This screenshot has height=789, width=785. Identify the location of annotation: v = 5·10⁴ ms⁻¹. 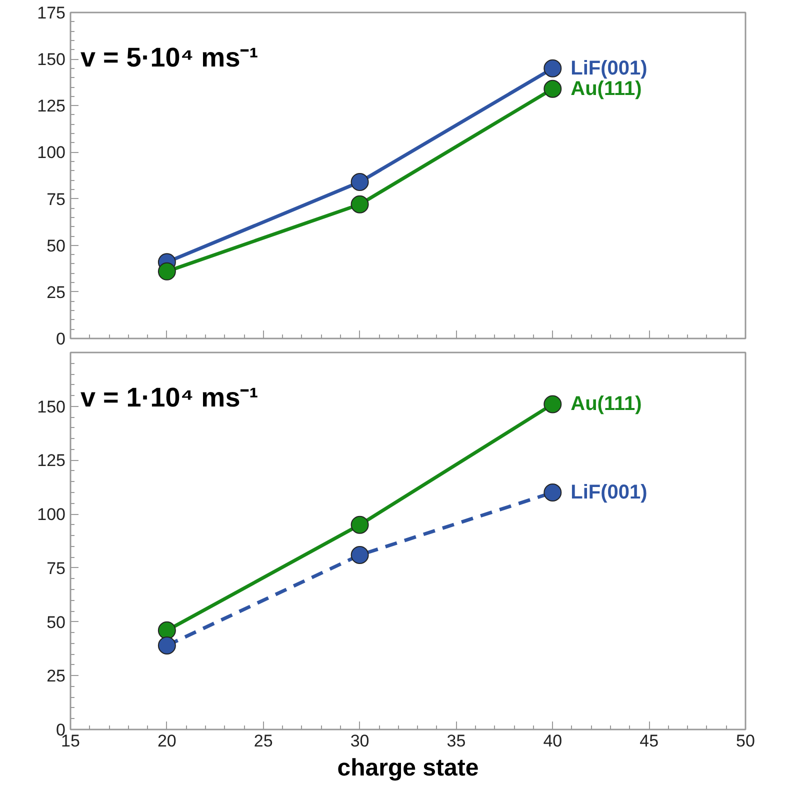
(169, 57).